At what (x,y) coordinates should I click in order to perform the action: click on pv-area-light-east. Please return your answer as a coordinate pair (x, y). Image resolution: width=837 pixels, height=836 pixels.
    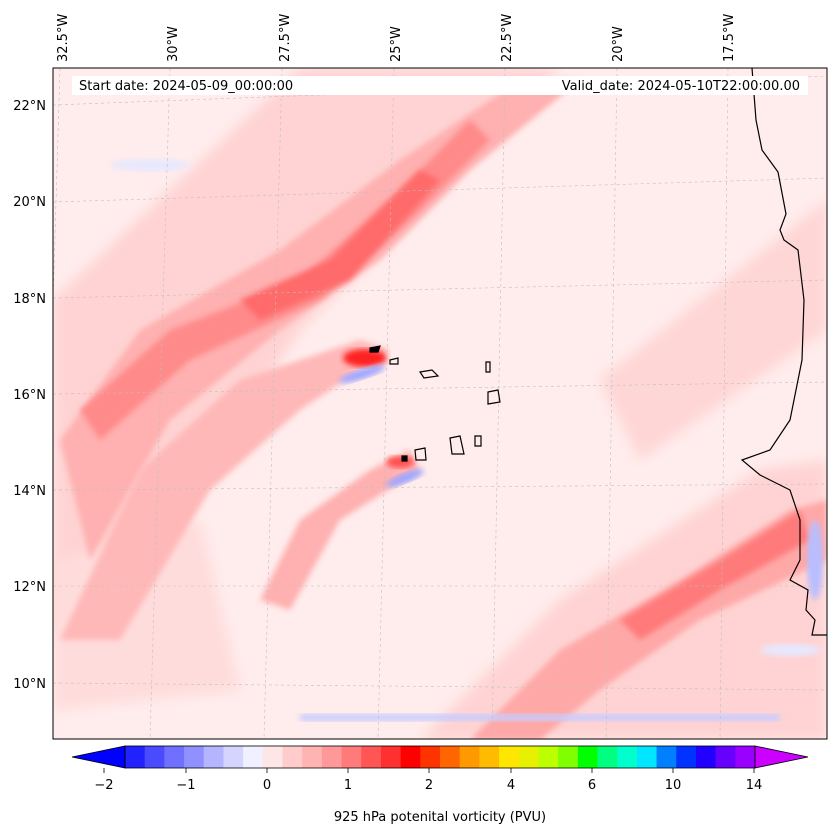
    Looking at the image, I should click on (713, 330).